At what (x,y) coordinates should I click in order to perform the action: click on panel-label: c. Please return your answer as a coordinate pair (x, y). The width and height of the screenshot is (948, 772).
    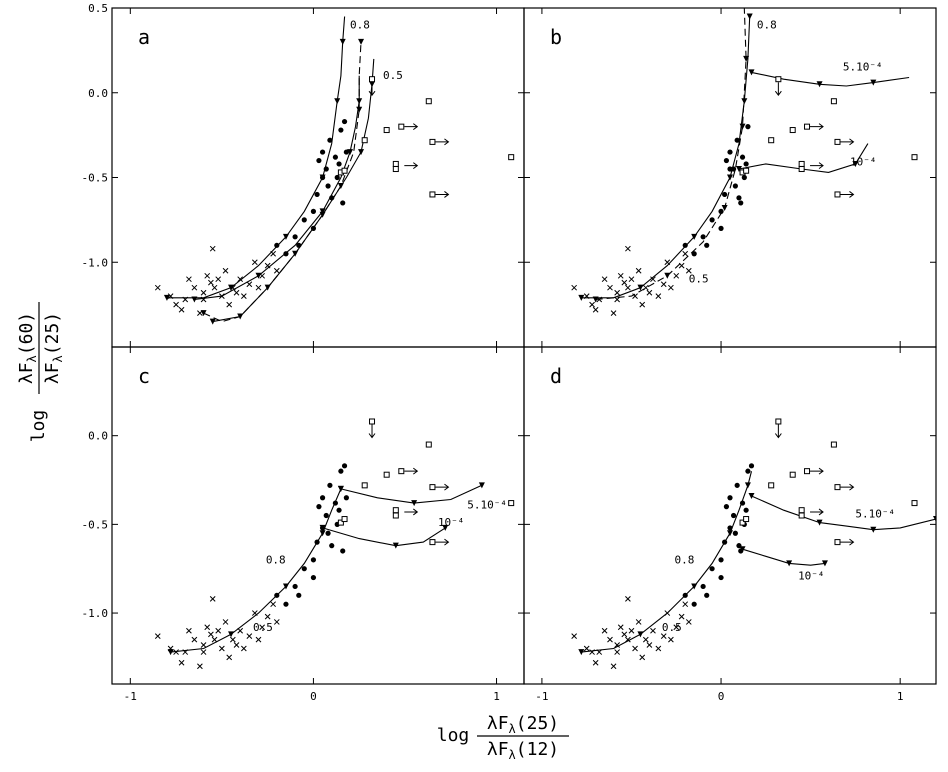
    Looking at the image, I should click on (144, 376).